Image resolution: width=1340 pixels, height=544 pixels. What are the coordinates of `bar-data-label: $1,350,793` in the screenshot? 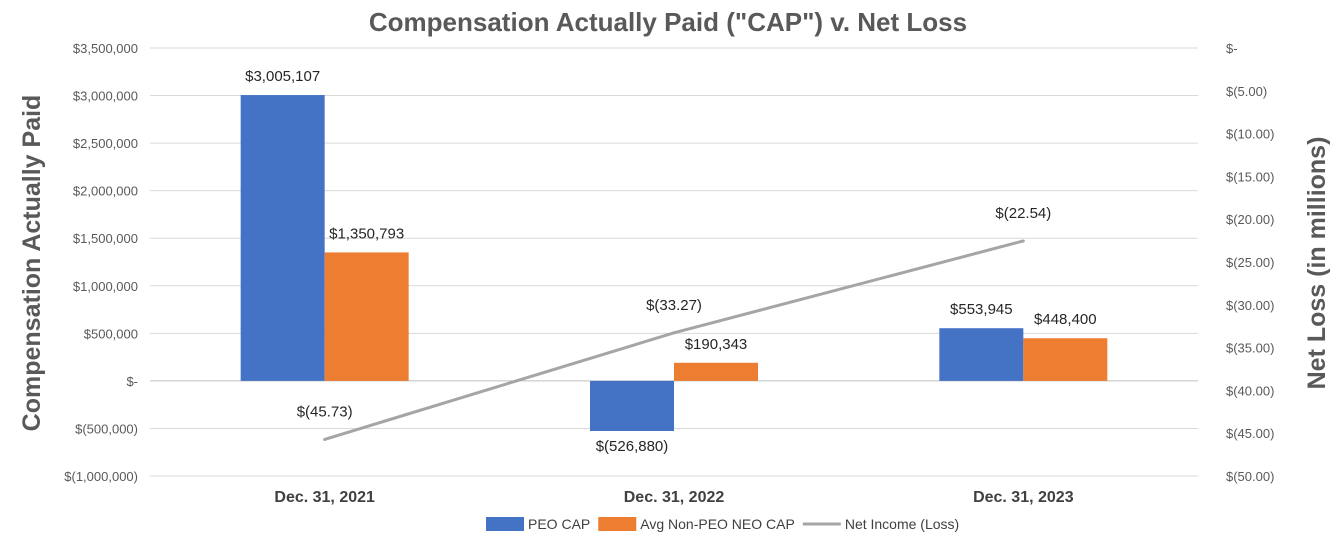 It's located at (366, 233).